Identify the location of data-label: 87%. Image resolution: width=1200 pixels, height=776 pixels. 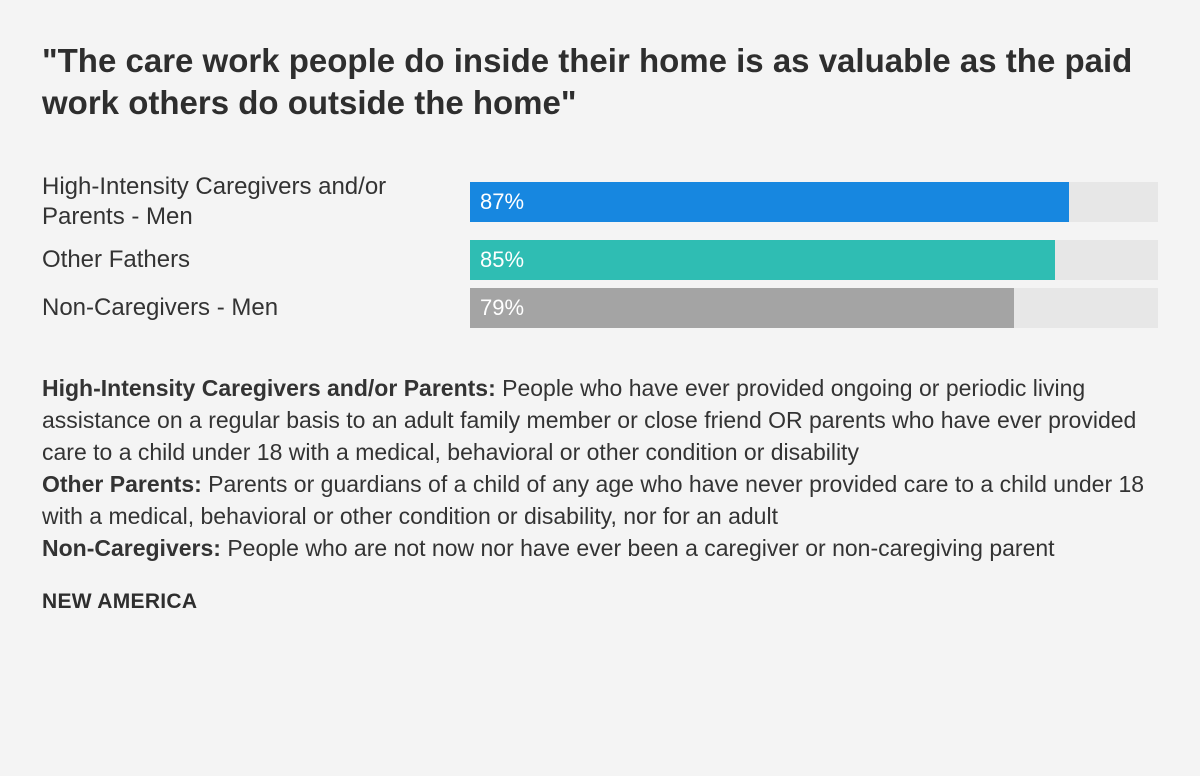
(502, 201).